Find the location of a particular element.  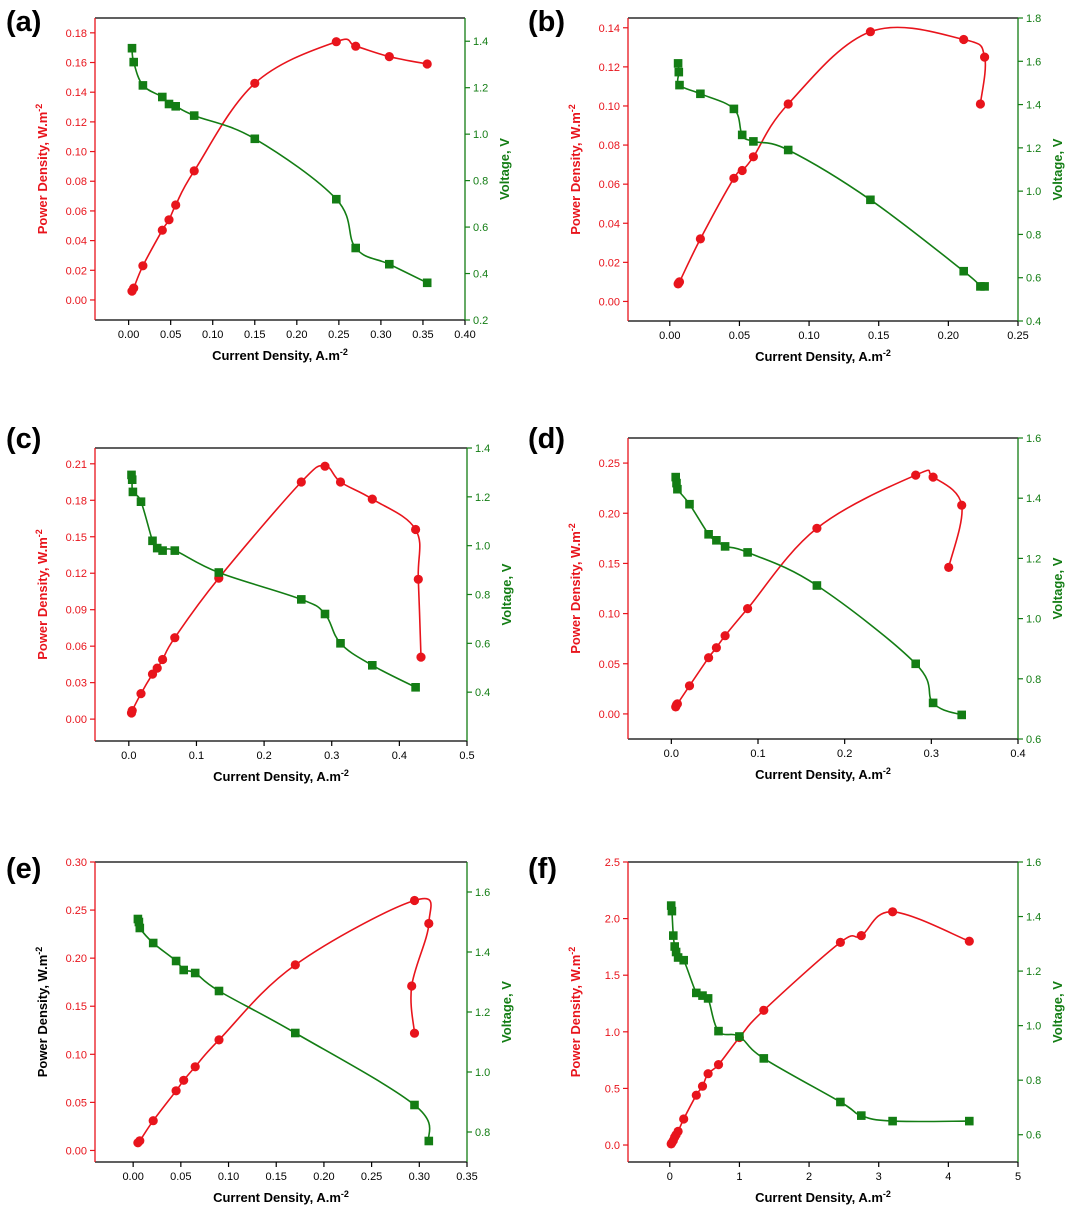

y-left-tick-label: 0.20 is located at coordinates (76, 959).